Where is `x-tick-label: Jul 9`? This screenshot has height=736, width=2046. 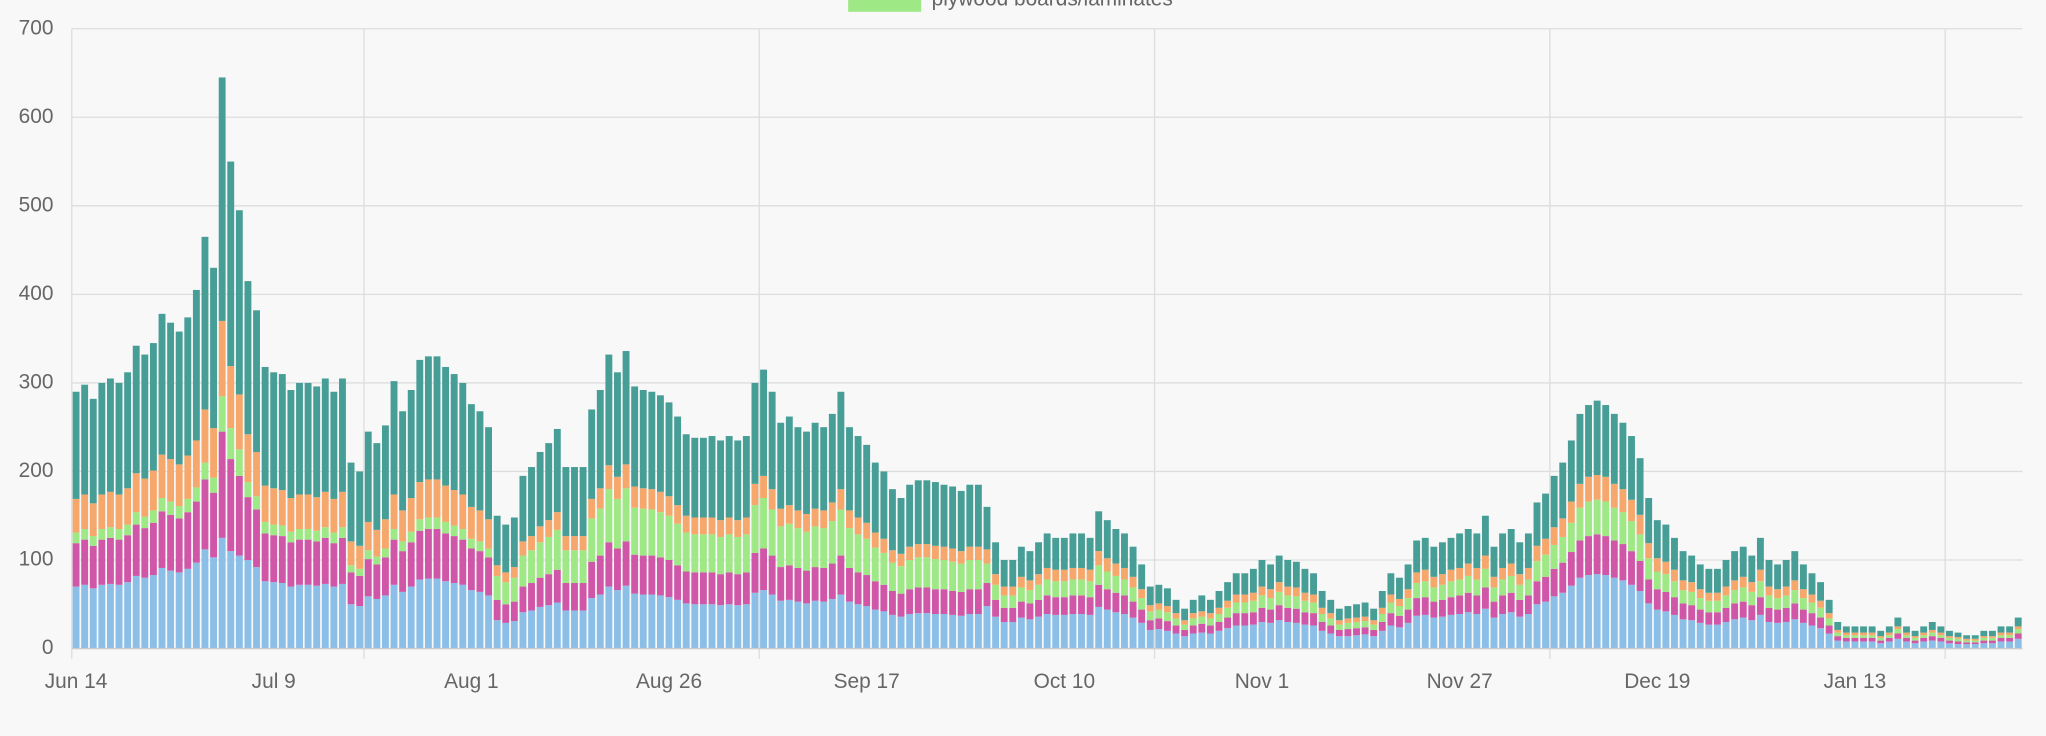
x-tick-label: Jul 9 is located at coordinates (274, 681).